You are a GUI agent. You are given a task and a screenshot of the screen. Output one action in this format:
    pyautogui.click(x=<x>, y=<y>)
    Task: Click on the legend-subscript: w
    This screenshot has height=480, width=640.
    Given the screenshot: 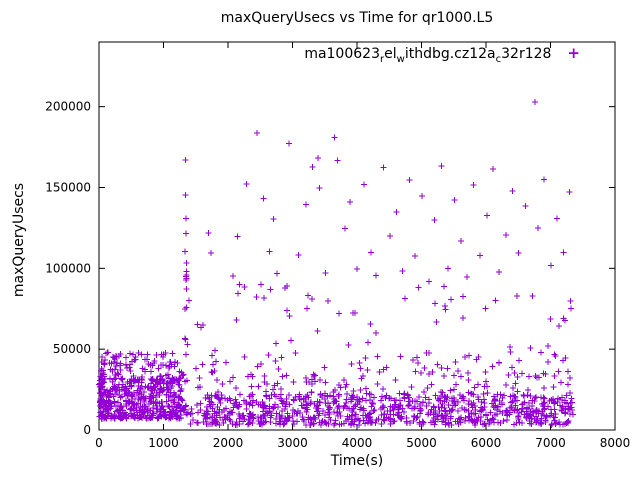 What is the action you would take?
    pyautogui.click(x=400, y=59)
    